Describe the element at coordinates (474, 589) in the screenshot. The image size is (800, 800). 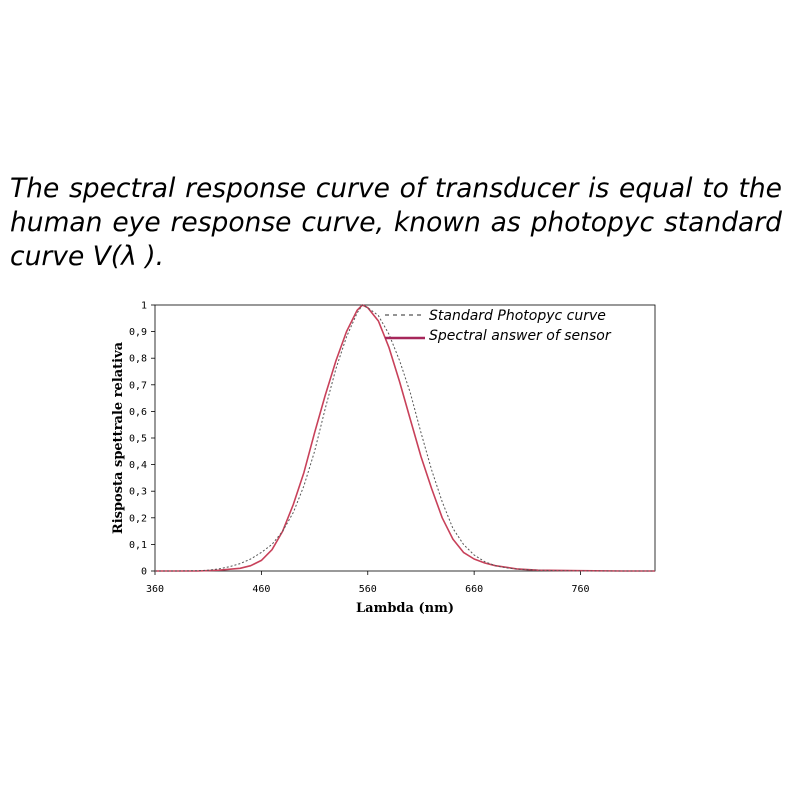
I see `x-tick-label: 660` at that location.